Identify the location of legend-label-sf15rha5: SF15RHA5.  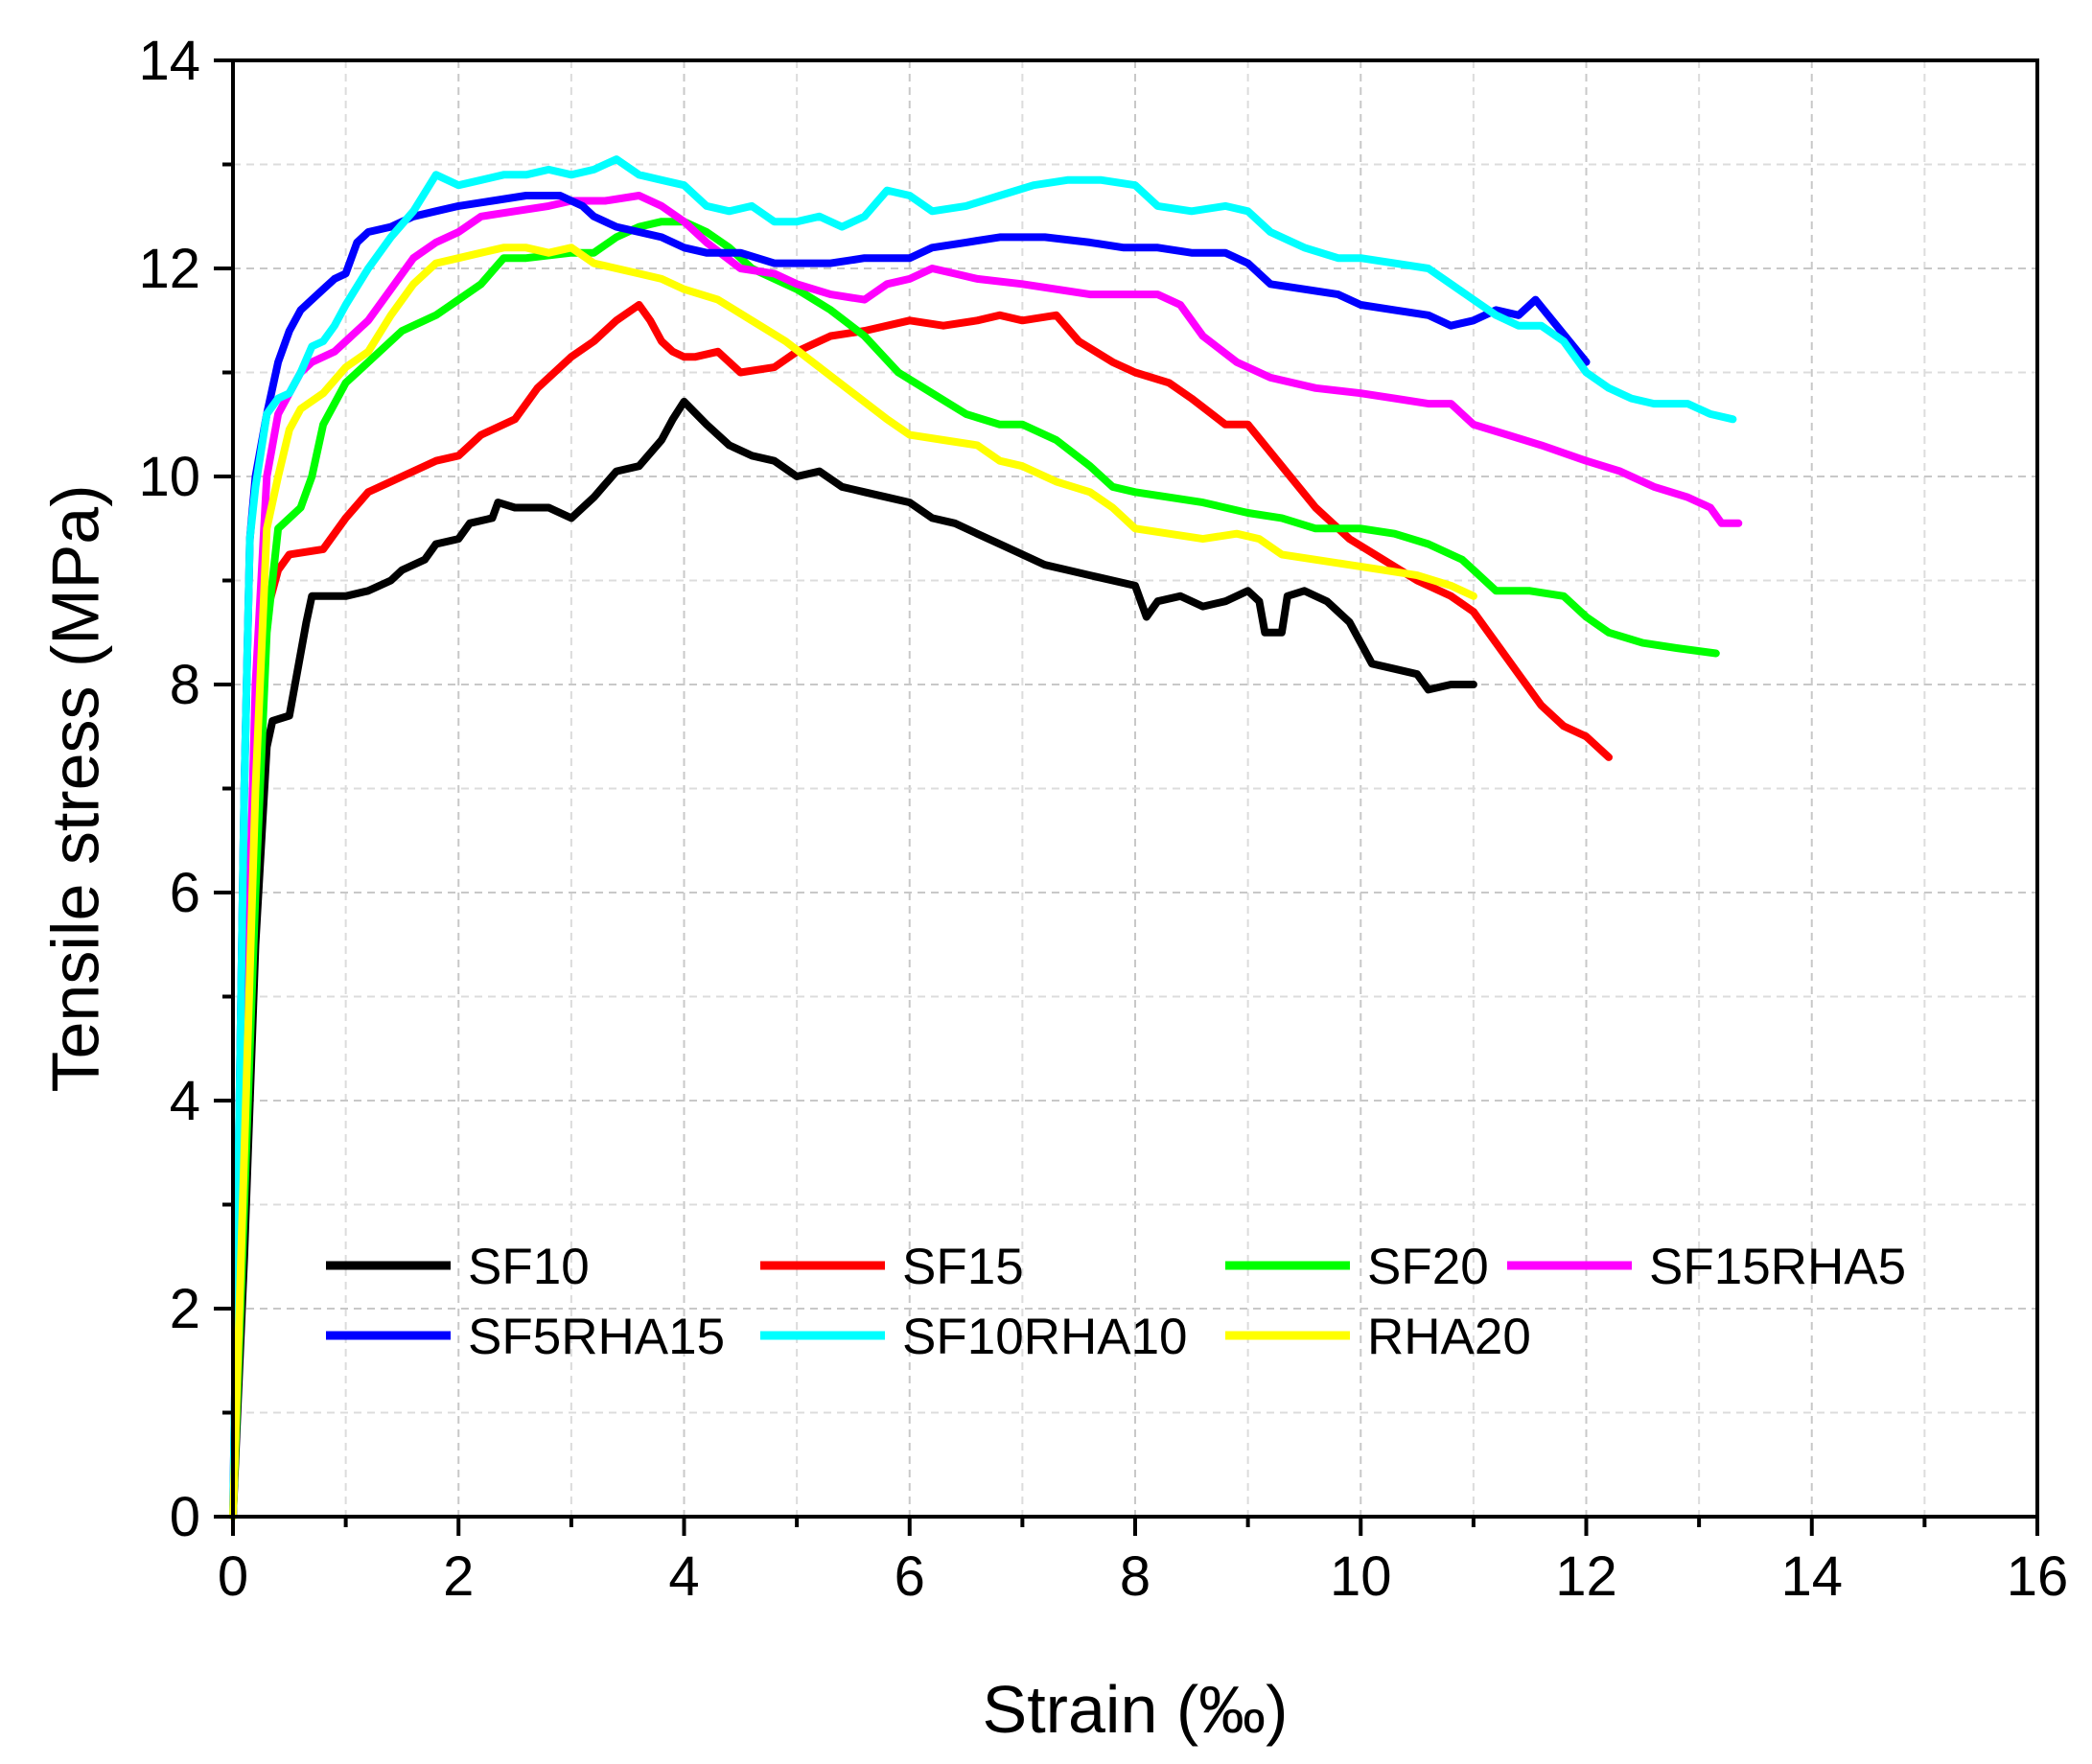
(1777, 1267).